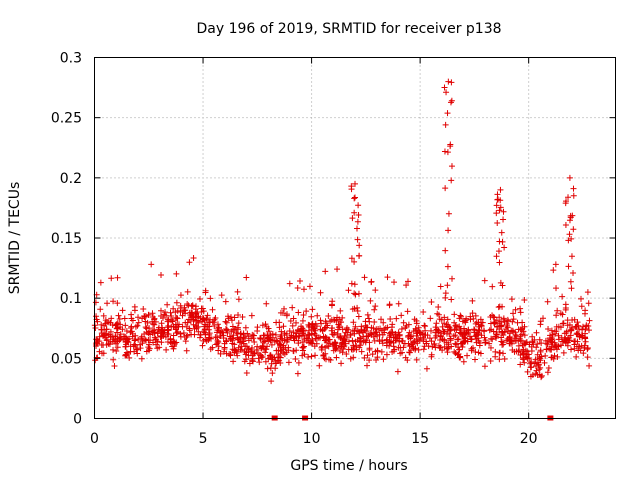 The image size is (640, 480). I want to click on x-tick-label: 20, so click(529, 439).